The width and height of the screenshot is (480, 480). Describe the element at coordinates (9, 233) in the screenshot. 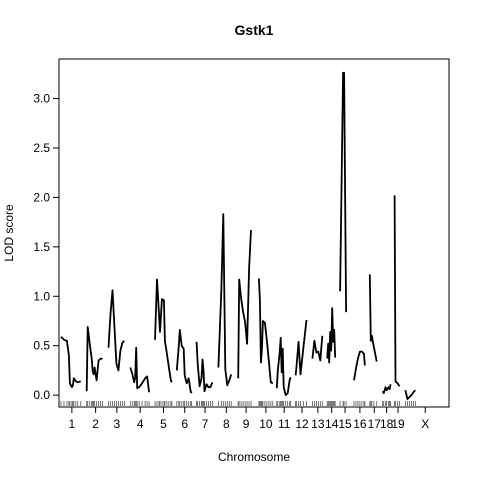

I see `y-axis-label: LOD score` at that location.